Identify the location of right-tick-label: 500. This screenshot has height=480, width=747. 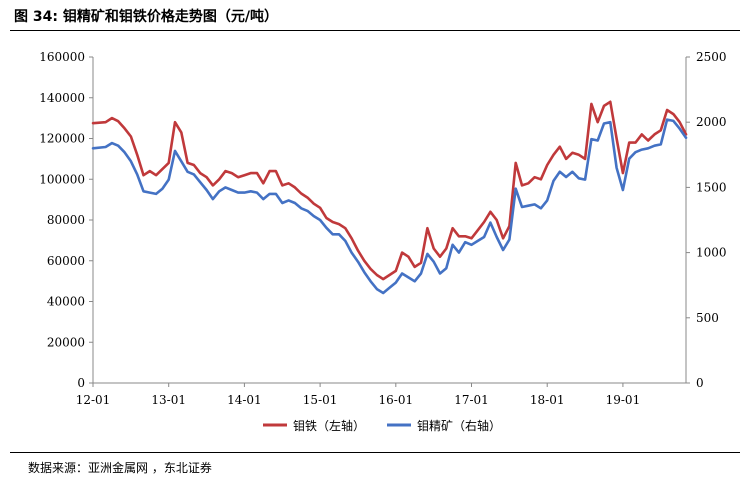
(707, 318).